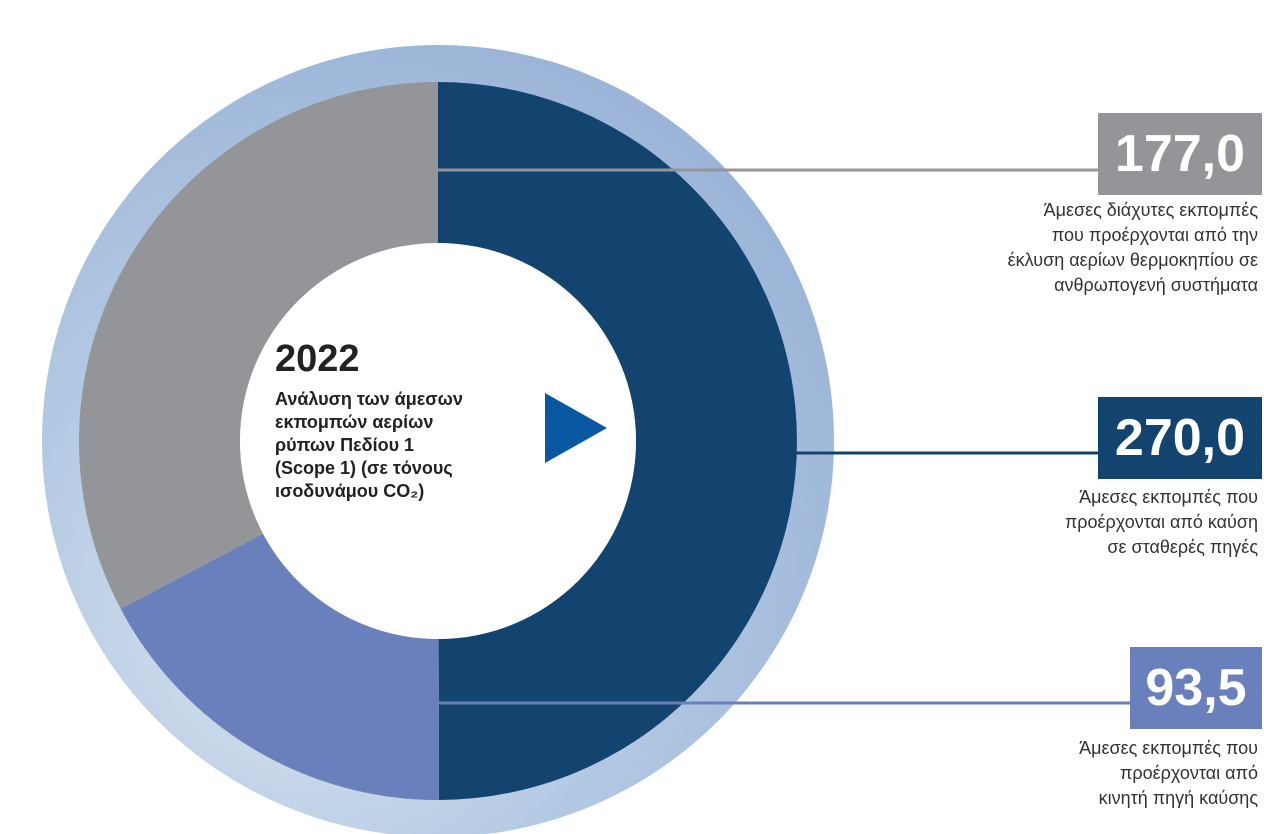  I want to click on value-label: 270,0, so click(1180, 438).